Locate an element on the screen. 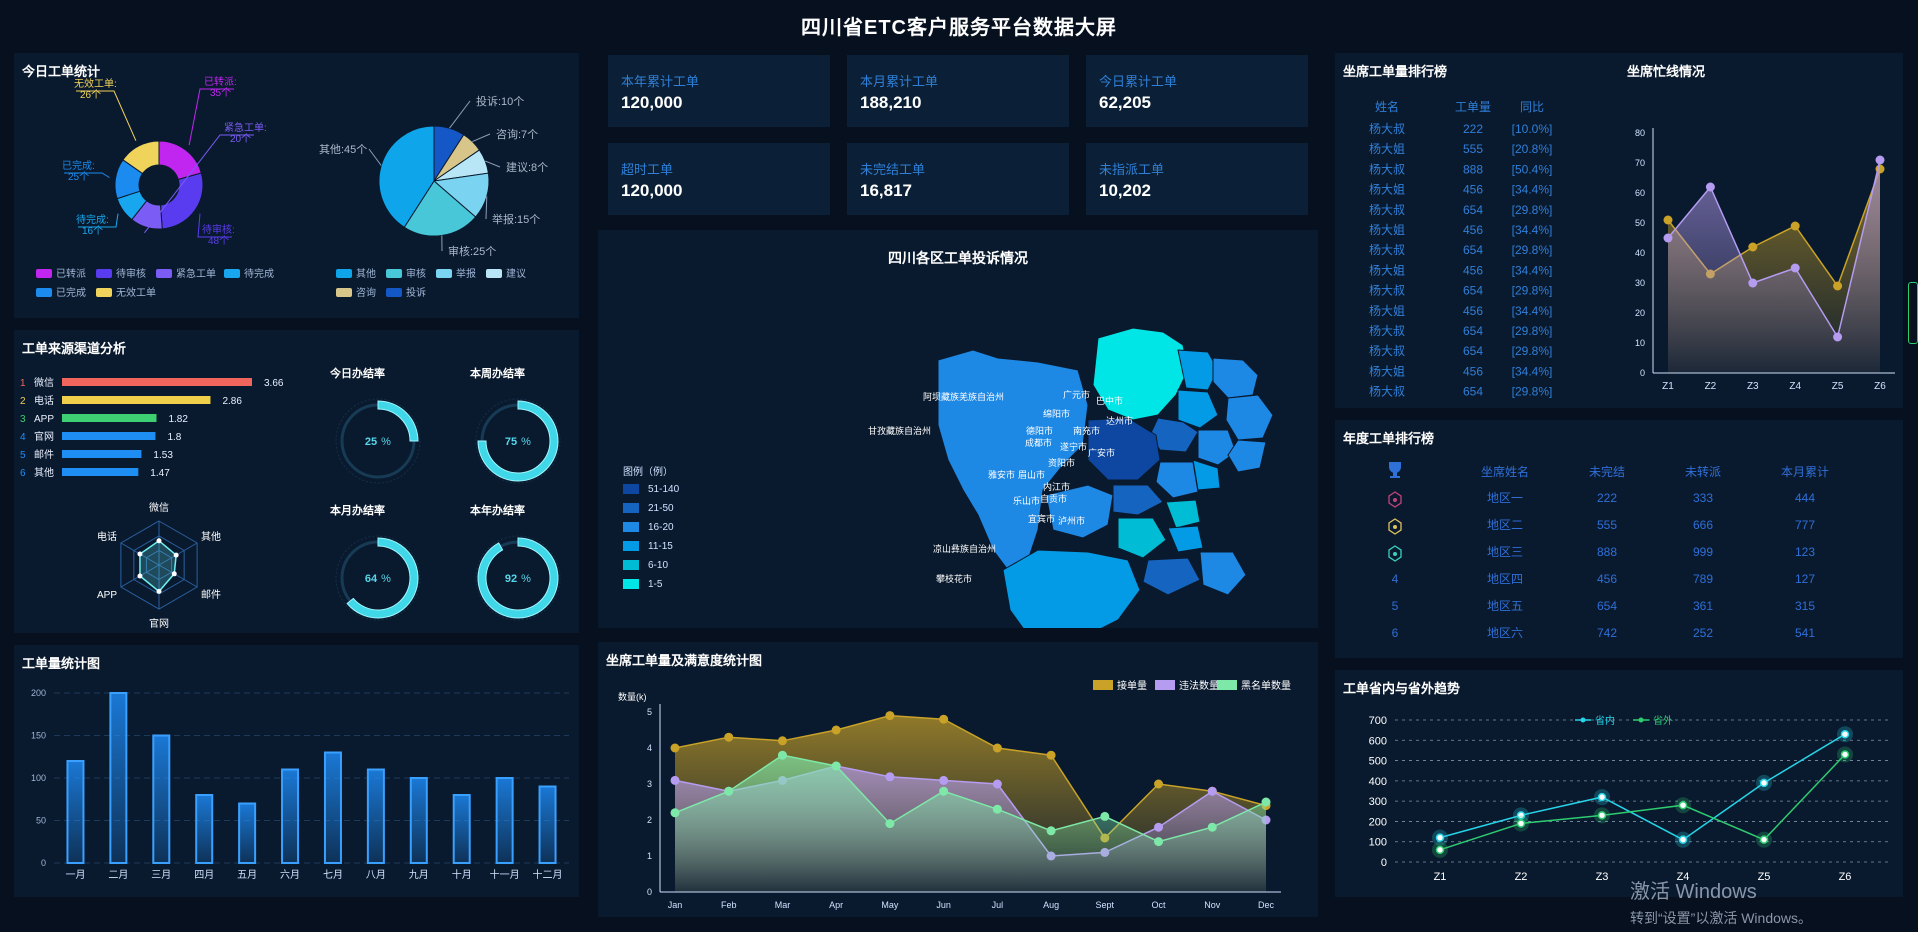 Image resolution: width=1918 pixels, height=932 pixels. pie-slice is located at coordinates (406, 176).